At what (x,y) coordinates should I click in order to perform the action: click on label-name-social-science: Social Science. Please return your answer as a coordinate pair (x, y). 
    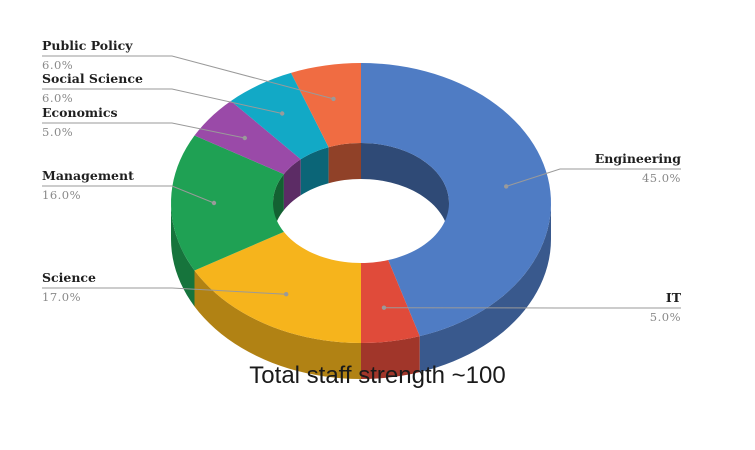
    Looking at the image, I should click on (92, 78).